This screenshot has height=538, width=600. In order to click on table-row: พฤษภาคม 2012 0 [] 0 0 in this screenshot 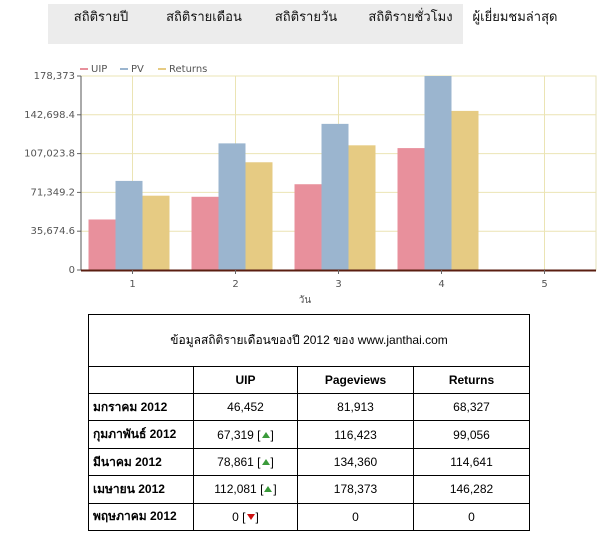, I will do `click(309, 517)`.